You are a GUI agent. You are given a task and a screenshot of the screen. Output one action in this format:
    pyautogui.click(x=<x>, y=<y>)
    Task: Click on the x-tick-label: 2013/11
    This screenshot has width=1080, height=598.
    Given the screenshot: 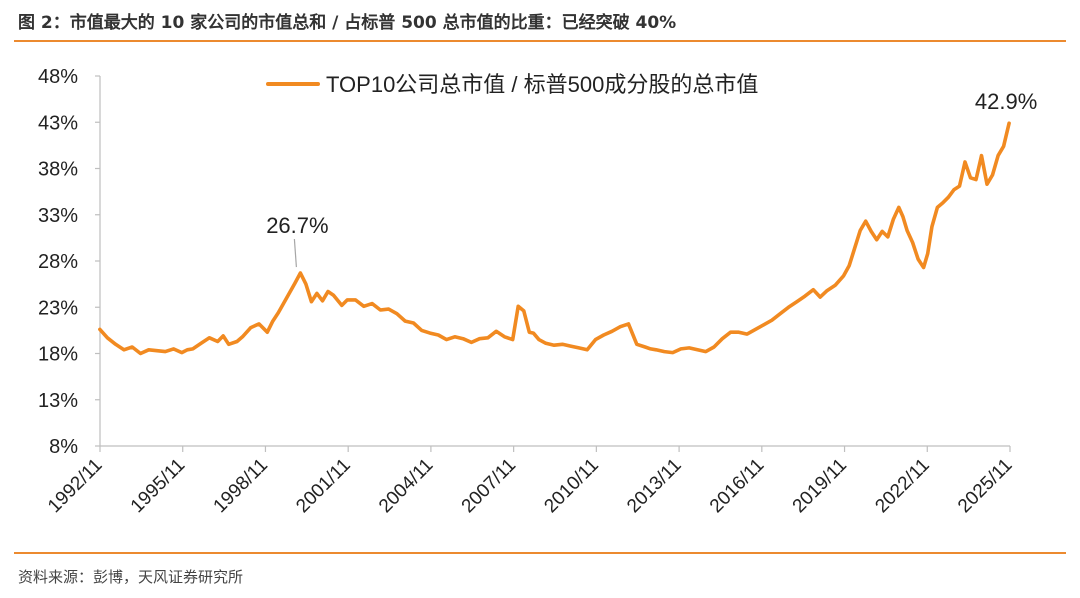 What is the action you would take?
    pyautogui.click(x=654, y=486)
    